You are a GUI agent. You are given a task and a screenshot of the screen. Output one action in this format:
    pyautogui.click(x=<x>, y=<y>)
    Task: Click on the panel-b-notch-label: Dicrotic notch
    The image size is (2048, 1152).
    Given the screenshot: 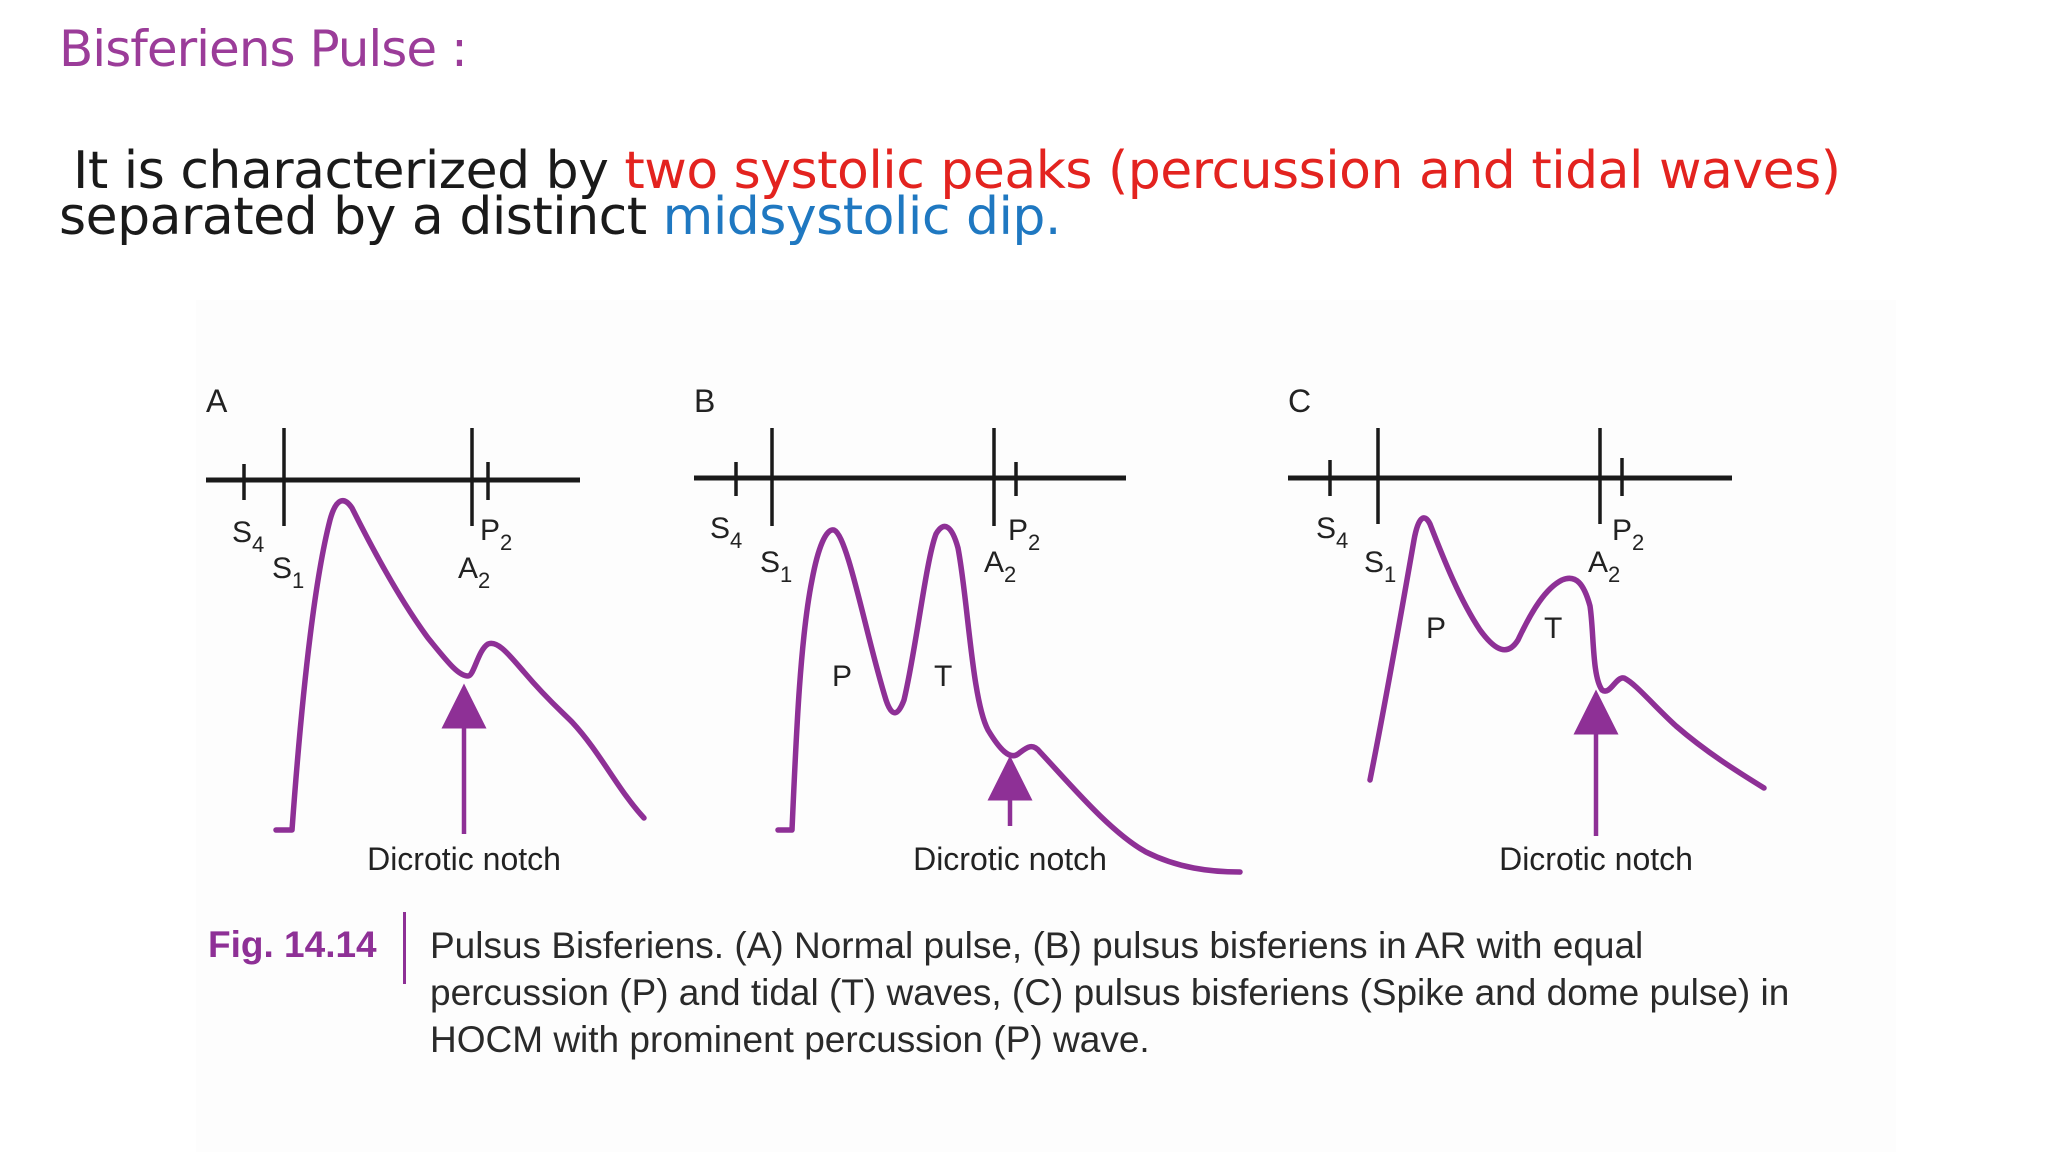 What is the action you would take?
    pyautogui.click(x=1010, y=859)
    